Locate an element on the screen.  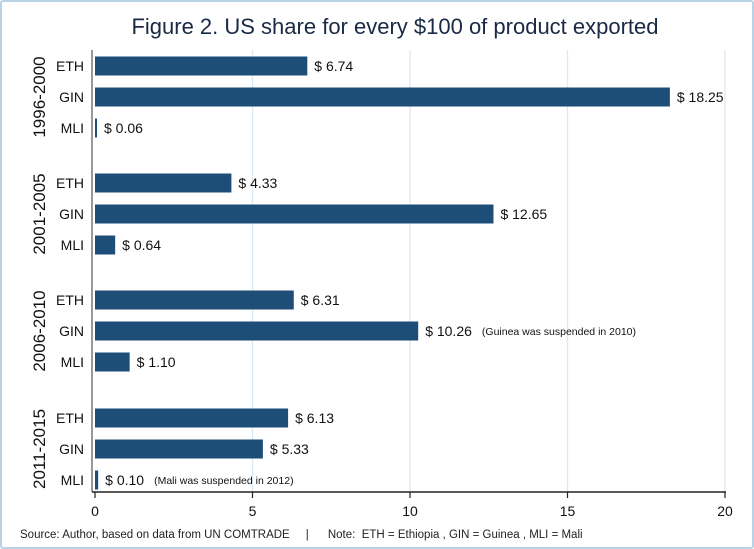
x-tick-label: 20 is located at coordinates (725, 511).